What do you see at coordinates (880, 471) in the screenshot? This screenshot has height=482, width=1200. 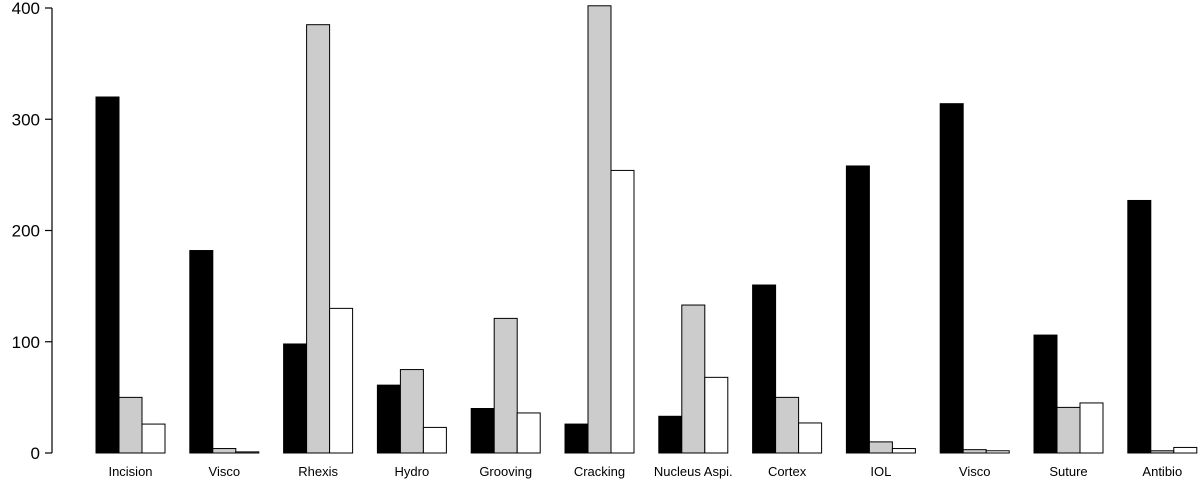 I see `x-tick-label: IOL` at bounding box center [880, 471].